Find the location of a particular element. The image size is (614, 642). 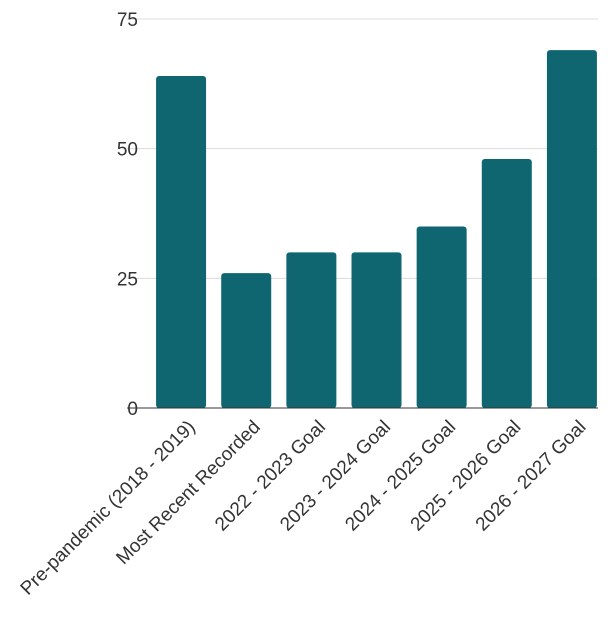

x-category-label: 2022 - 2023 Goal is located at coordinates (270, 476).